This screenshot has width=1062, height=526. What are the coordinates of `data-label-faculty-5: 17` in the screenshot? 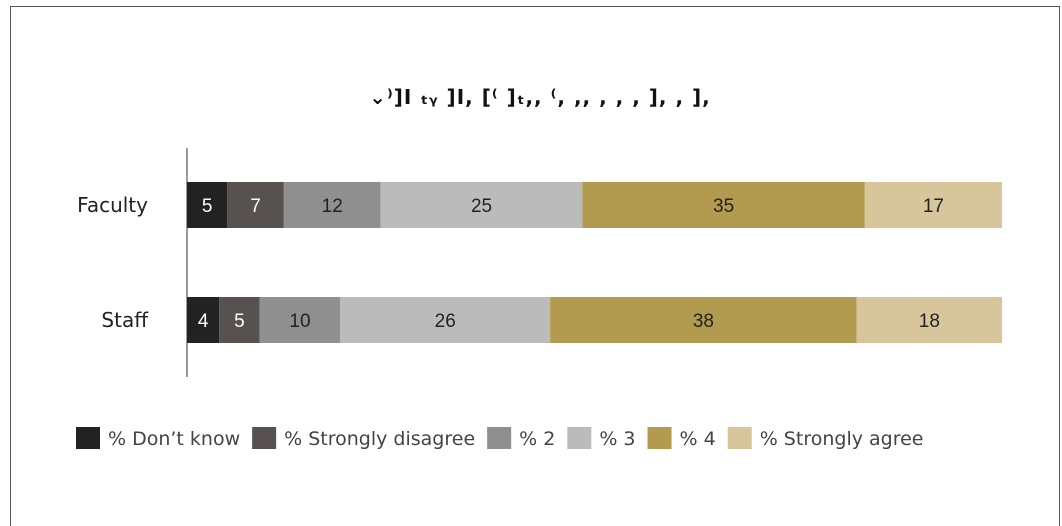 It's located at (933, 206).